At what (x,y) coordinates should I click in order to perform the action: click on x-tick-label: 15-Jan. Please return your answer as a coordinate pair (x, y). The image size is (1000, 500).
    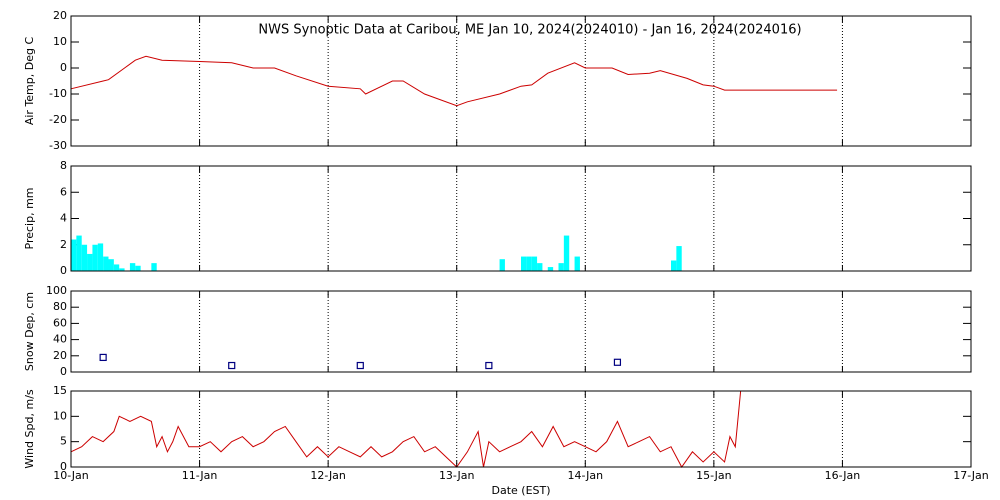
    Looking at the image, I should click on (714, 475).